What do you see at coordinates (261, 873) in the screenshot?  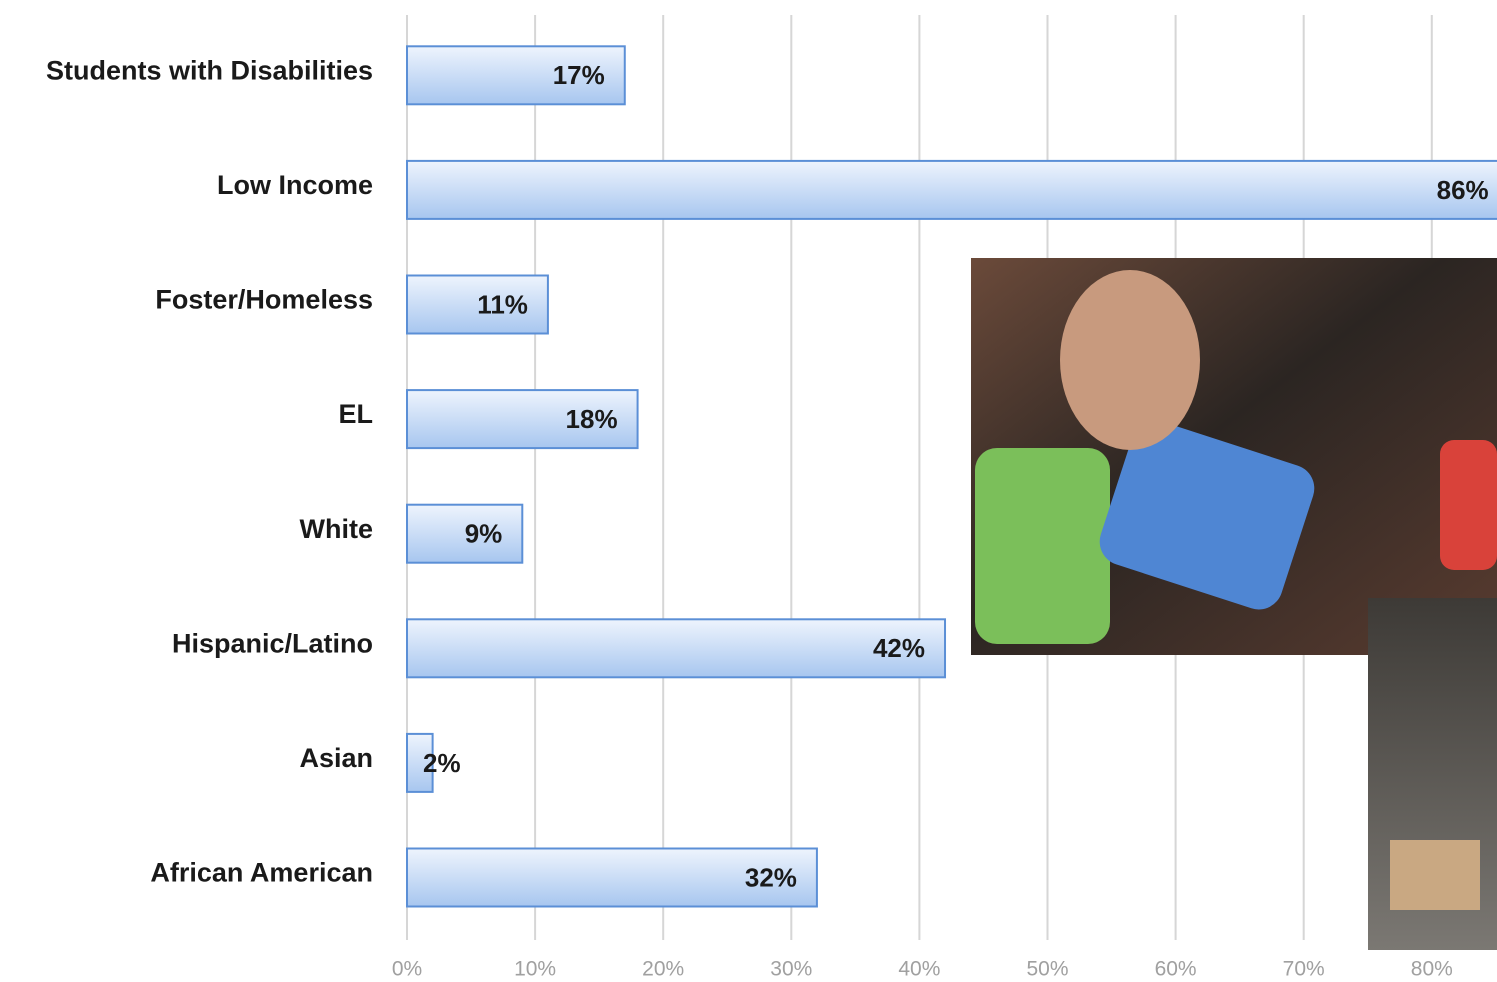 I see `y-tick-label: African American` at bounding box center [261, 873].